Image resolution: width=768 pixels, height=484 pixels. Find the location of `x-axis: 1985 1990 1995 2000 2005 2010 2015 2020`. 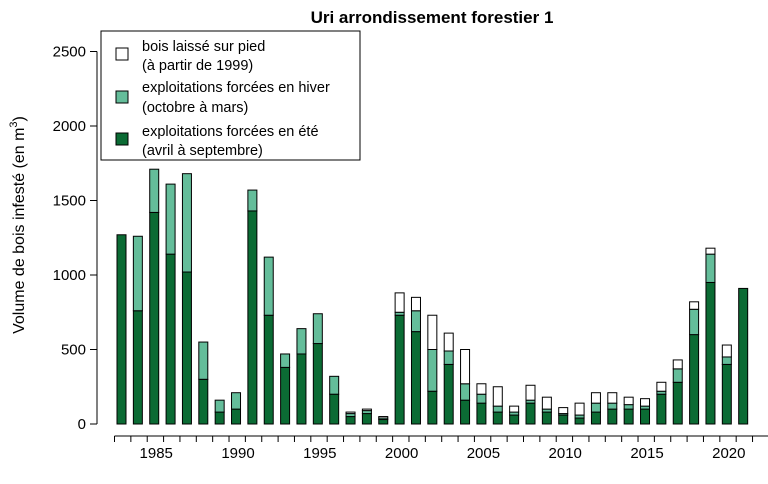

x-axis: 1985 1990 1995 2000 2005 2010 2015 2020 is located at coordinates (441, 448).